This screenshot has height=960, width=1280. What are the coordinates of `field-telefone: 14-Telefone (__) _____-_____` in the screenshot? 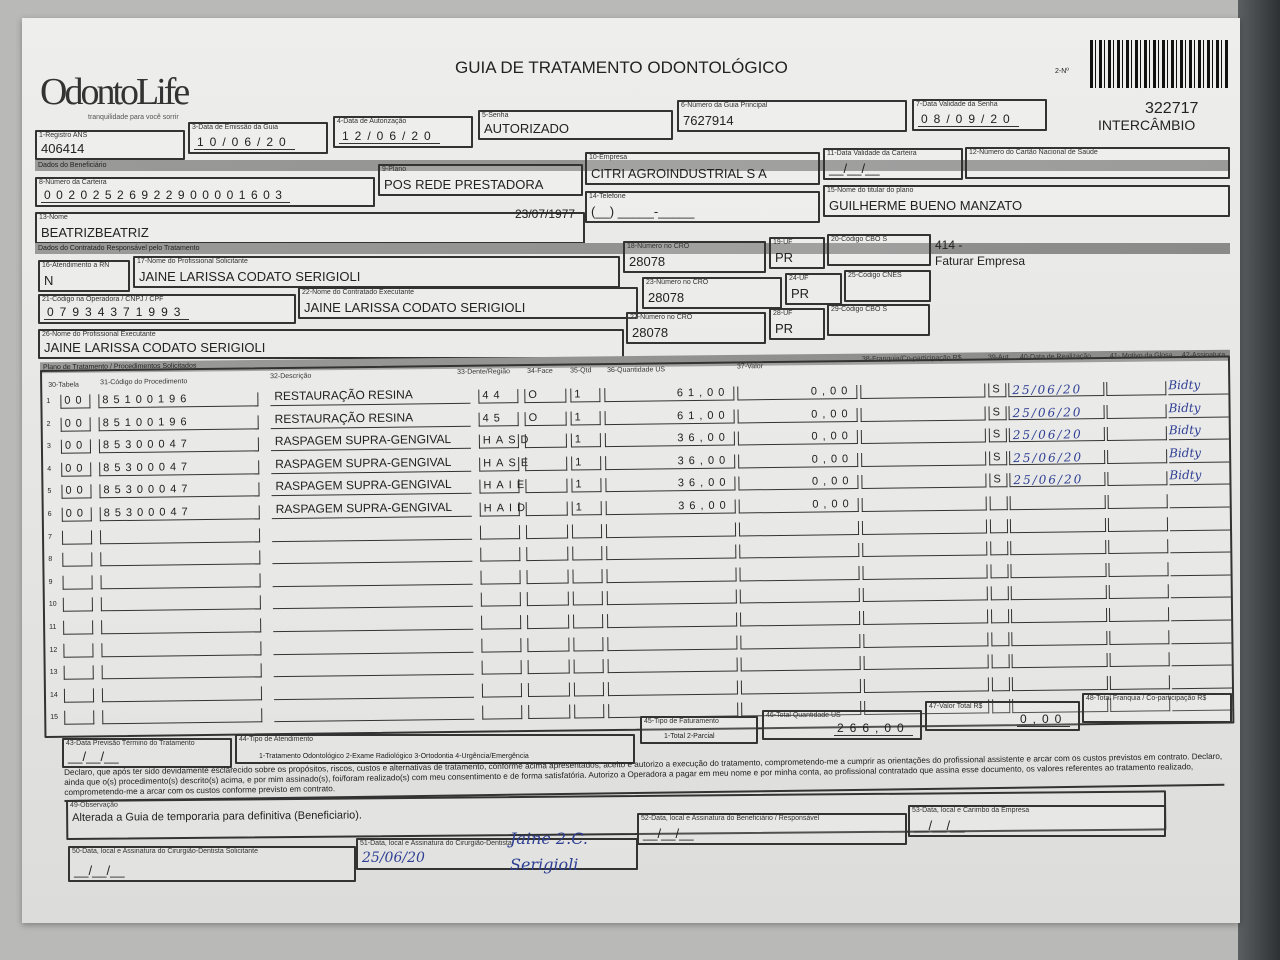 It's located at (702, 207).